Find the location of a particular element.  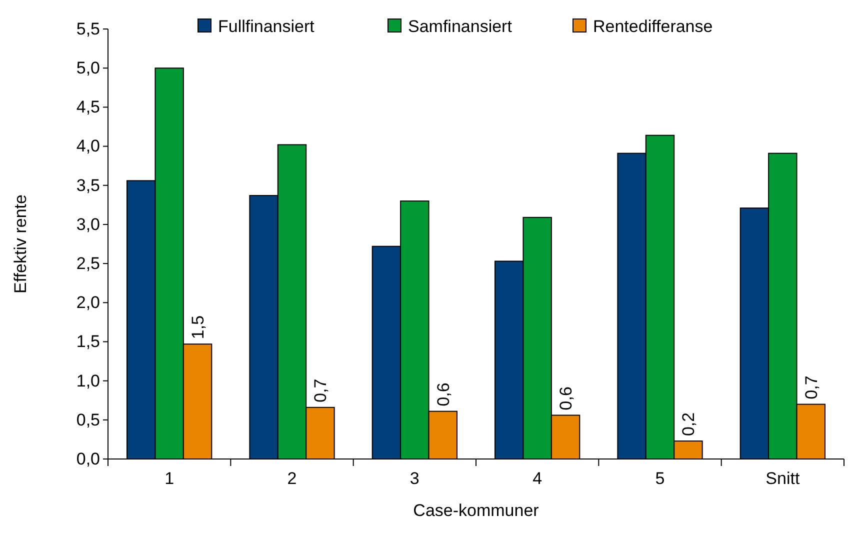

y-tick-label: 0,0 is located at coordinates (88, 458).